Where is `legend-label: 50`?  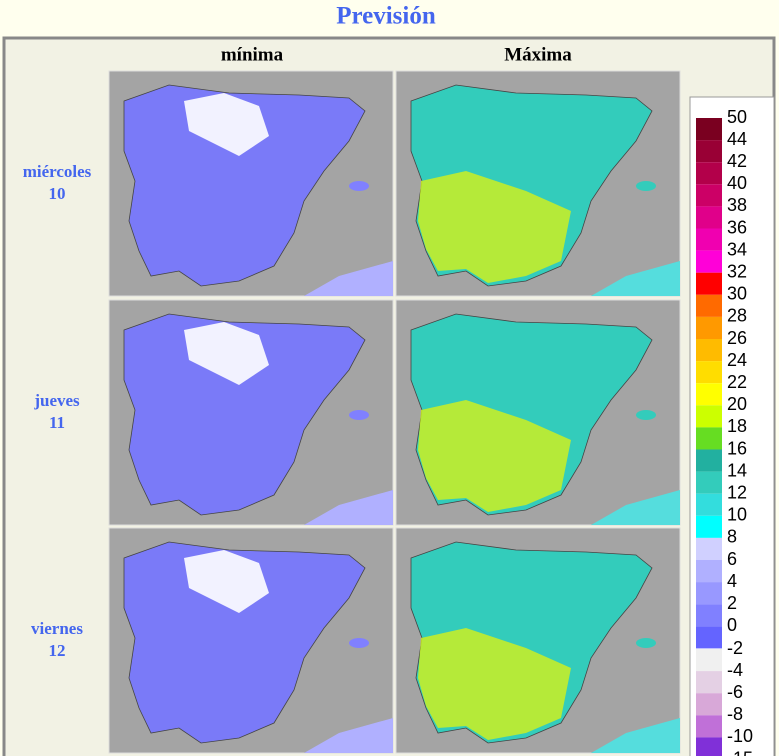
legend-label: 50 is located at coordinates (737, 117).